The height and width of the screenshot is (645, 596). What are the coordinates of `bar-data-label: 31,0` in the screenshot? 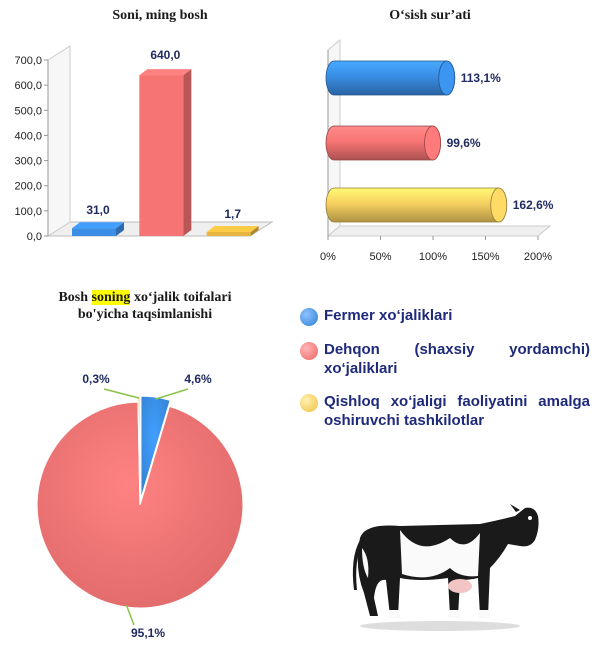 It's located at (98, 210).